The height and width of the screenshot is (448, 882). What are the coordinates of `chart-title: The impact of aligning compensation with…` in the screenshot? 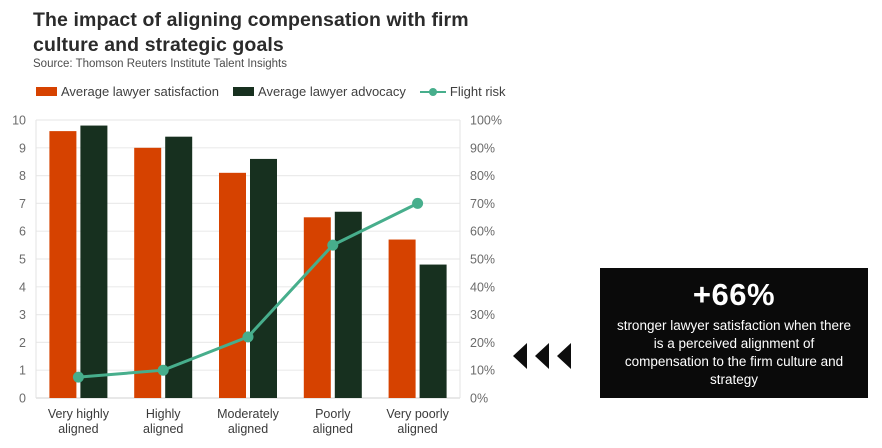 It's located at (251, 32).